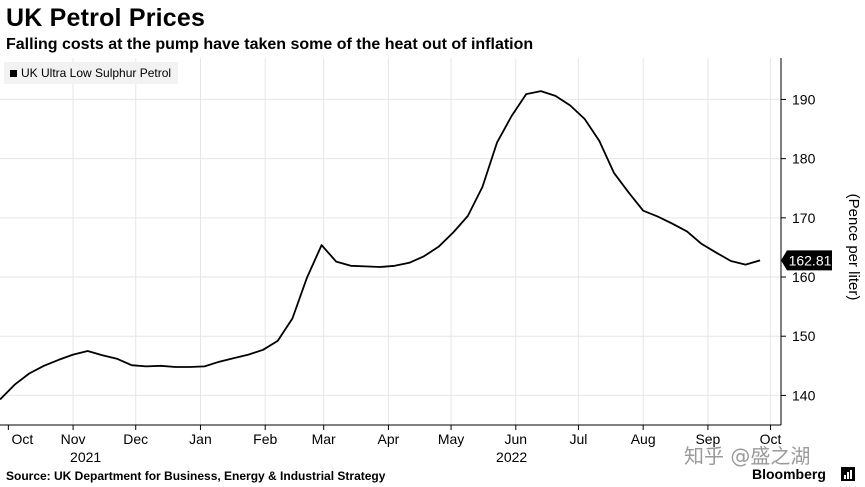  Describe the element at coordinates (804, 395) in the screenshot. I see `y-tick-label: 140` at that location.